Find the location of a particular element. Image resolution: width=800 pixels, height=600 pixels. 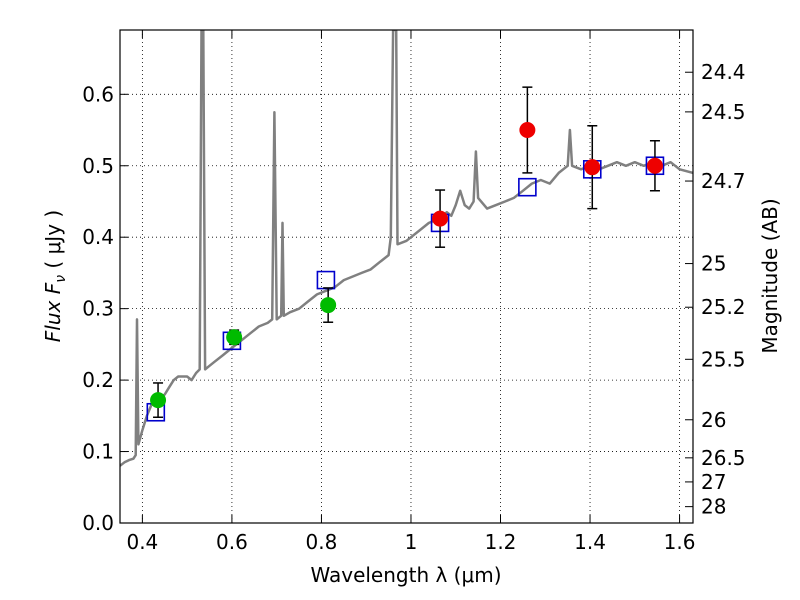

mag-tick-label: 26 is located at coordinates (713, 420).